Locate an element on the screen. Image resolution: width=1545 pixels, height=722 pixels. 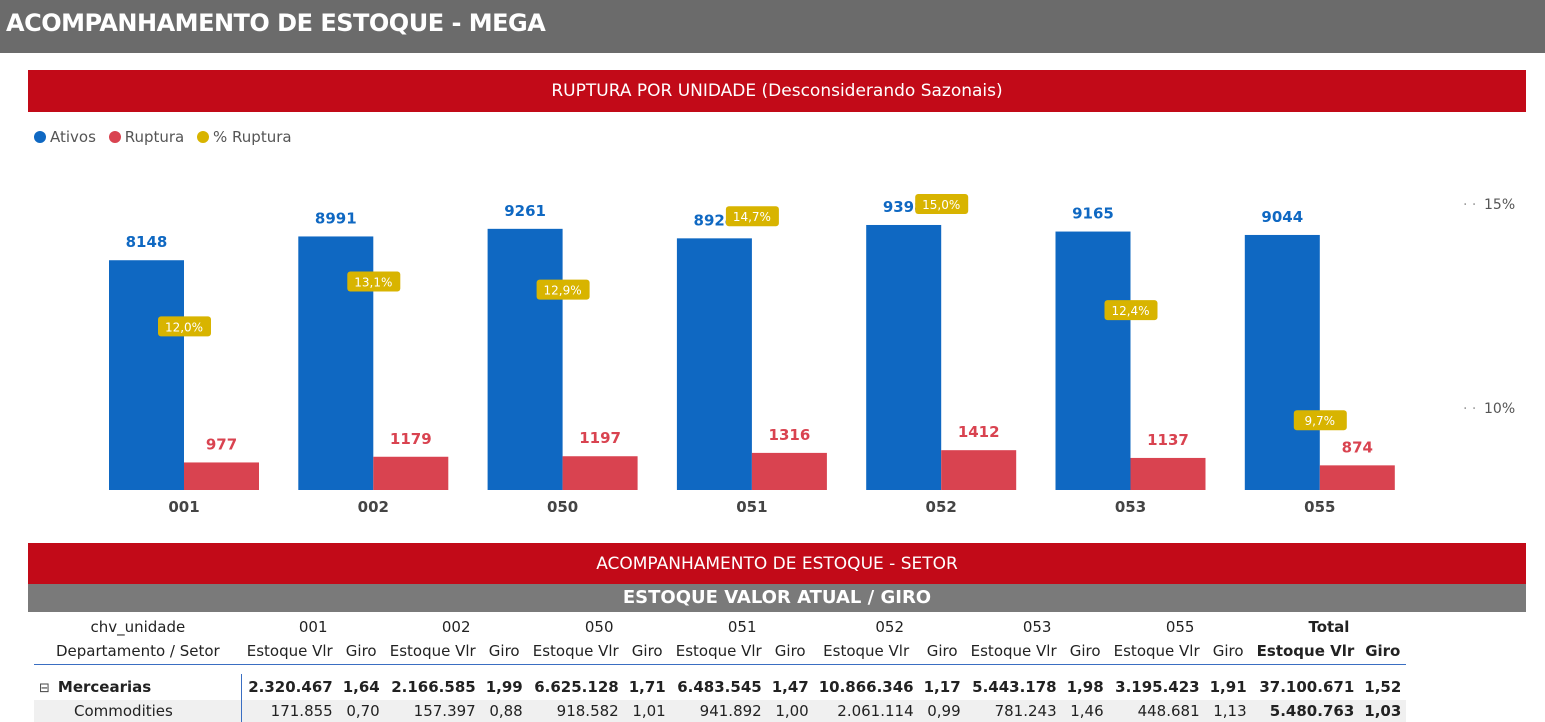
secondary-axis-tick: 15% is located at coordinates (1499, 205).